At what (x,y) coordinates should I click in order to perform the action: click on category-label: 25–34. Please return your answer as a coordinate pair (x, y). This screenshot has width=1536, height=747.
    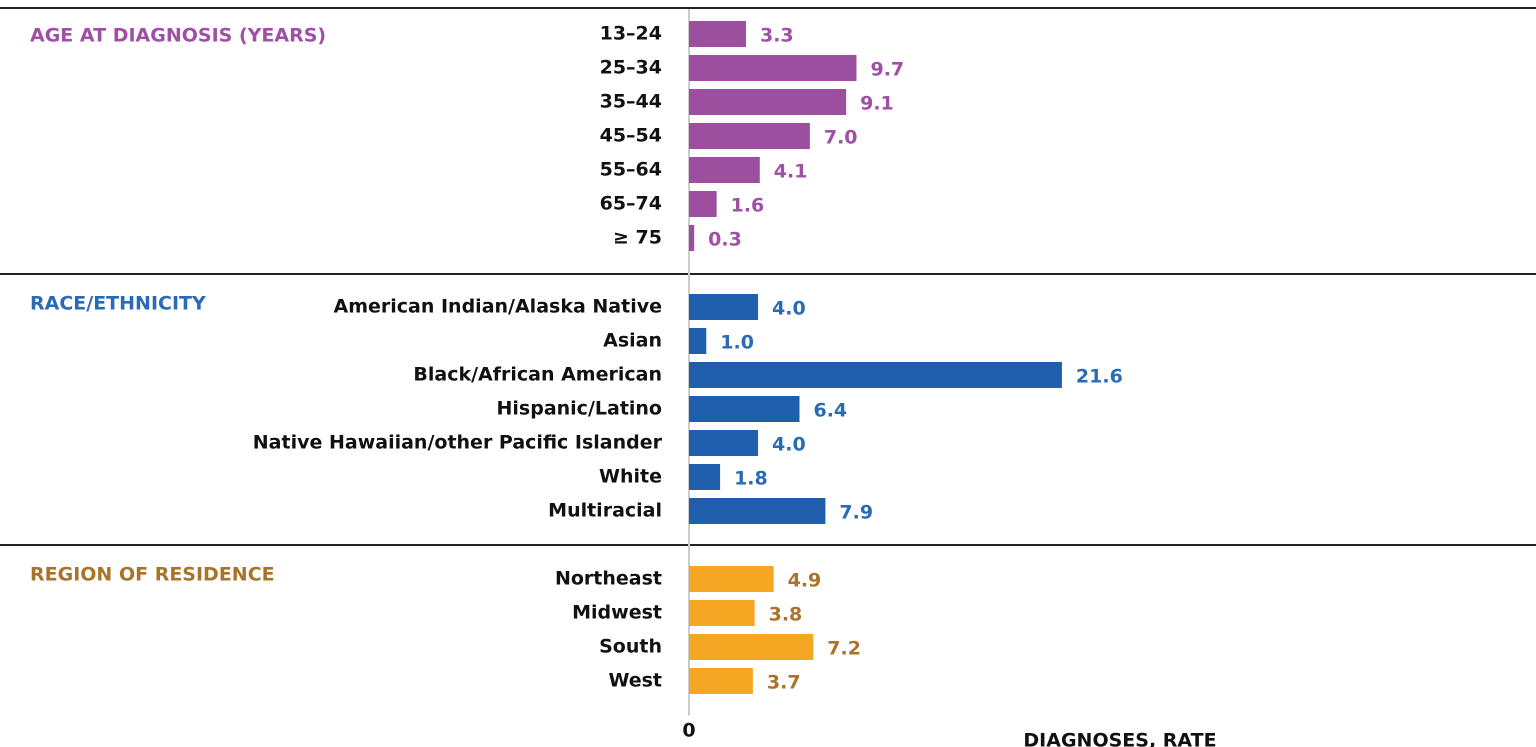
    Looking at the image, I should click on (631, 68).